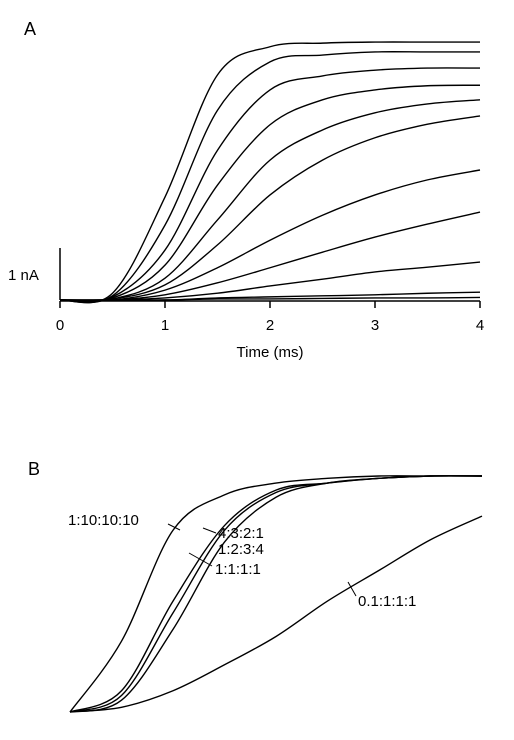 This screenshot has height=740, width=514. I want to click on x-tick-label: 0, so click(60, 325).